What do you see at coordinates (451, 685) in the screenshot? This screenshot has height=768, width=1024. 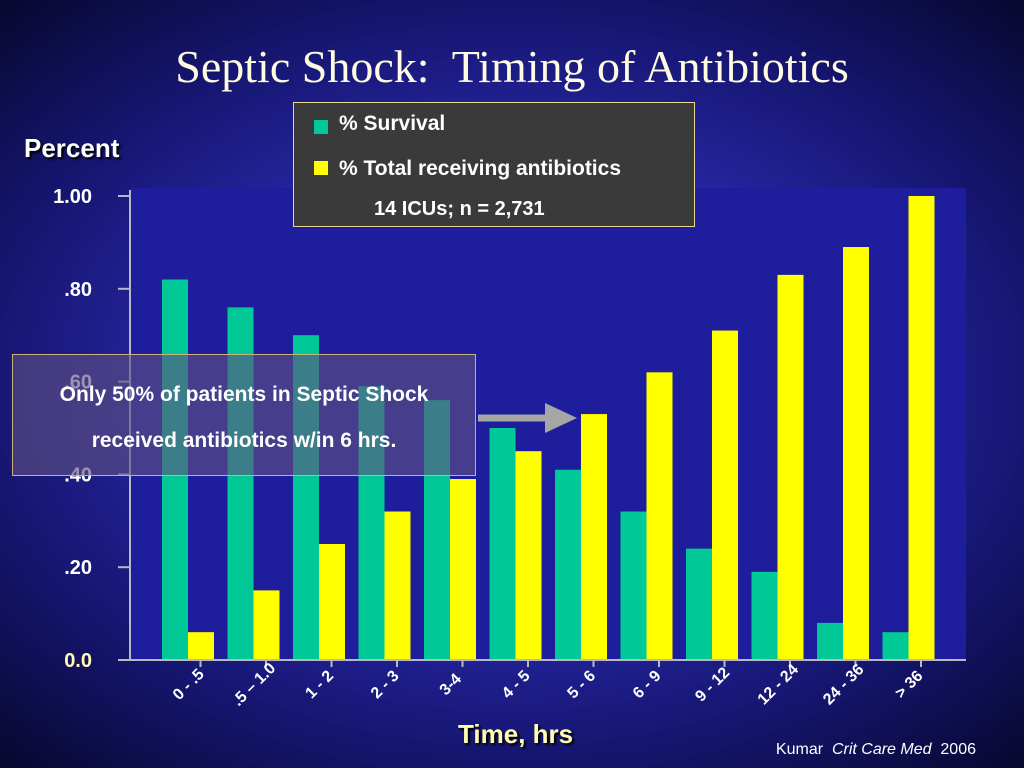 I see `x-tick-label: 3-4` at bounding box center [451, 685].